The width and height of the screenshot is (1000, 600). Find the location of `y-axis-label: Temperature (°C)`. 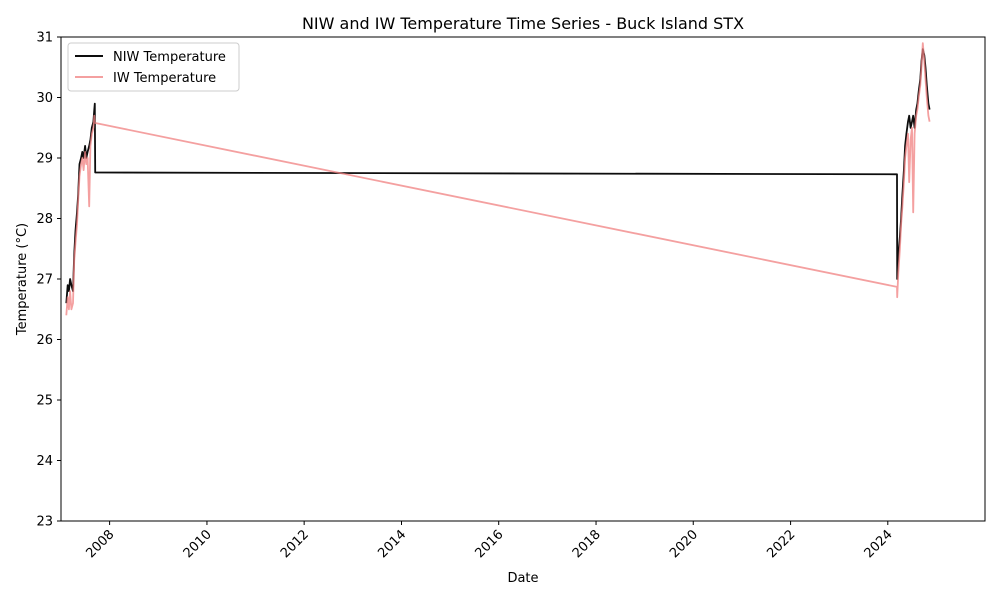

y-axis-label: Temperature (°C) is located at coordinates (22, 279).